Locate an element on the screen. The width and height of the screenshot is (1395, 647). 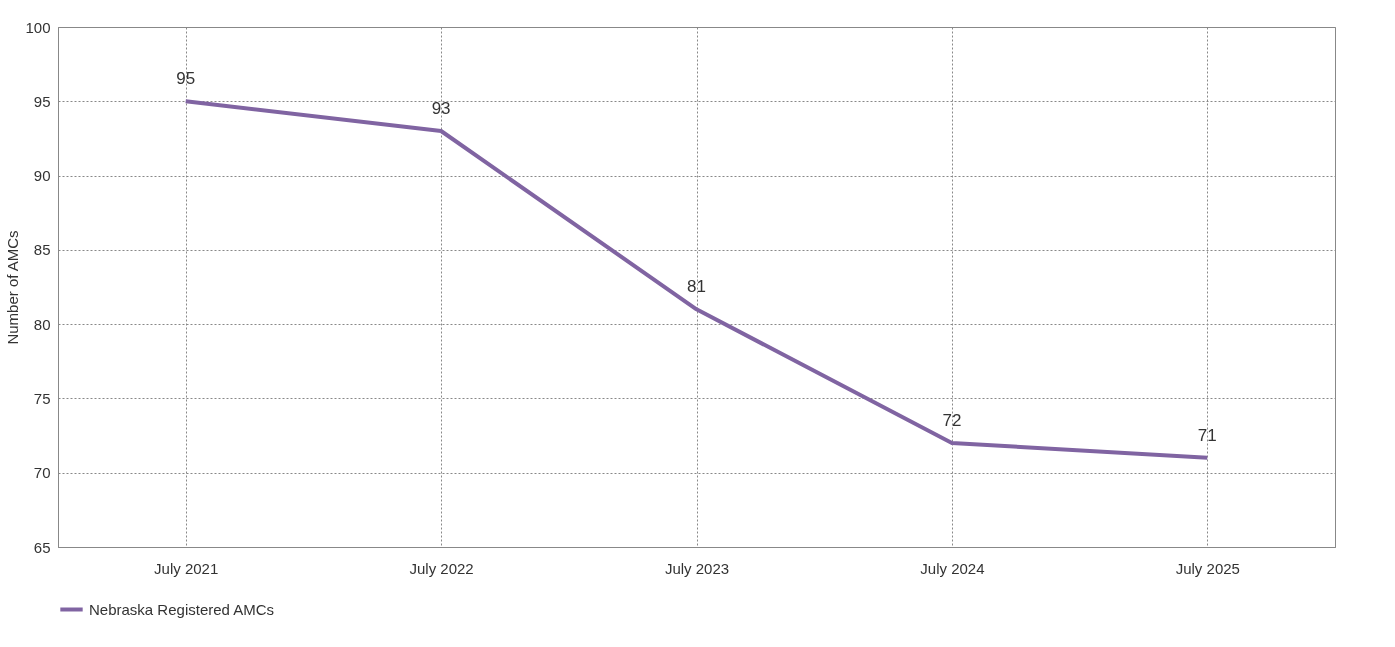
y-tick-label: 100 is located at coordinates (38, 27).